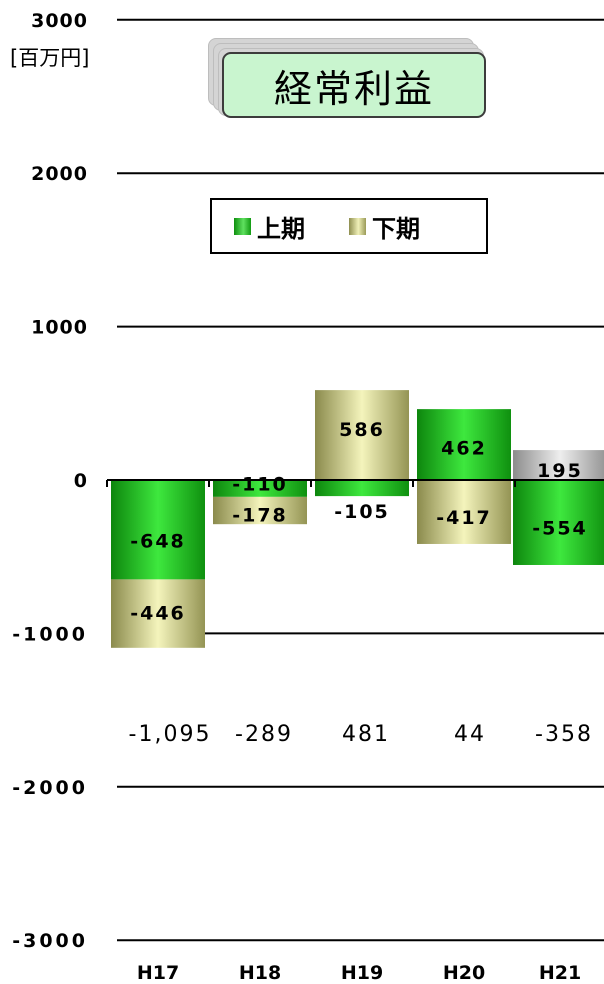  Describe the element at coordinates (242, 226) in the screenshot. I see `legend-swatch-first-half` at that location.